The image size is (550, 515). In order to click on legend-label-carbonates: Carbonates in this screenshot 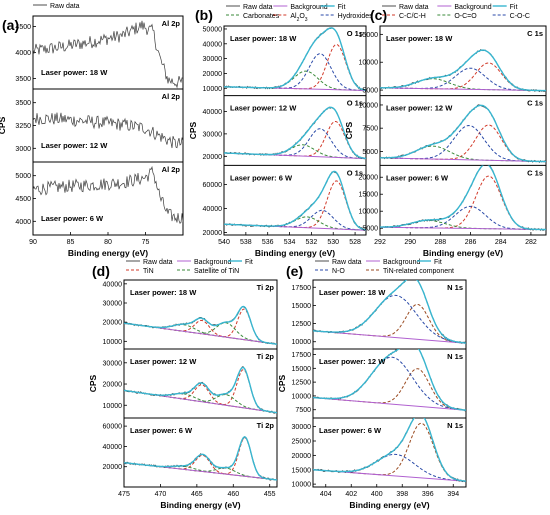, I will do `click(261, 16)`.